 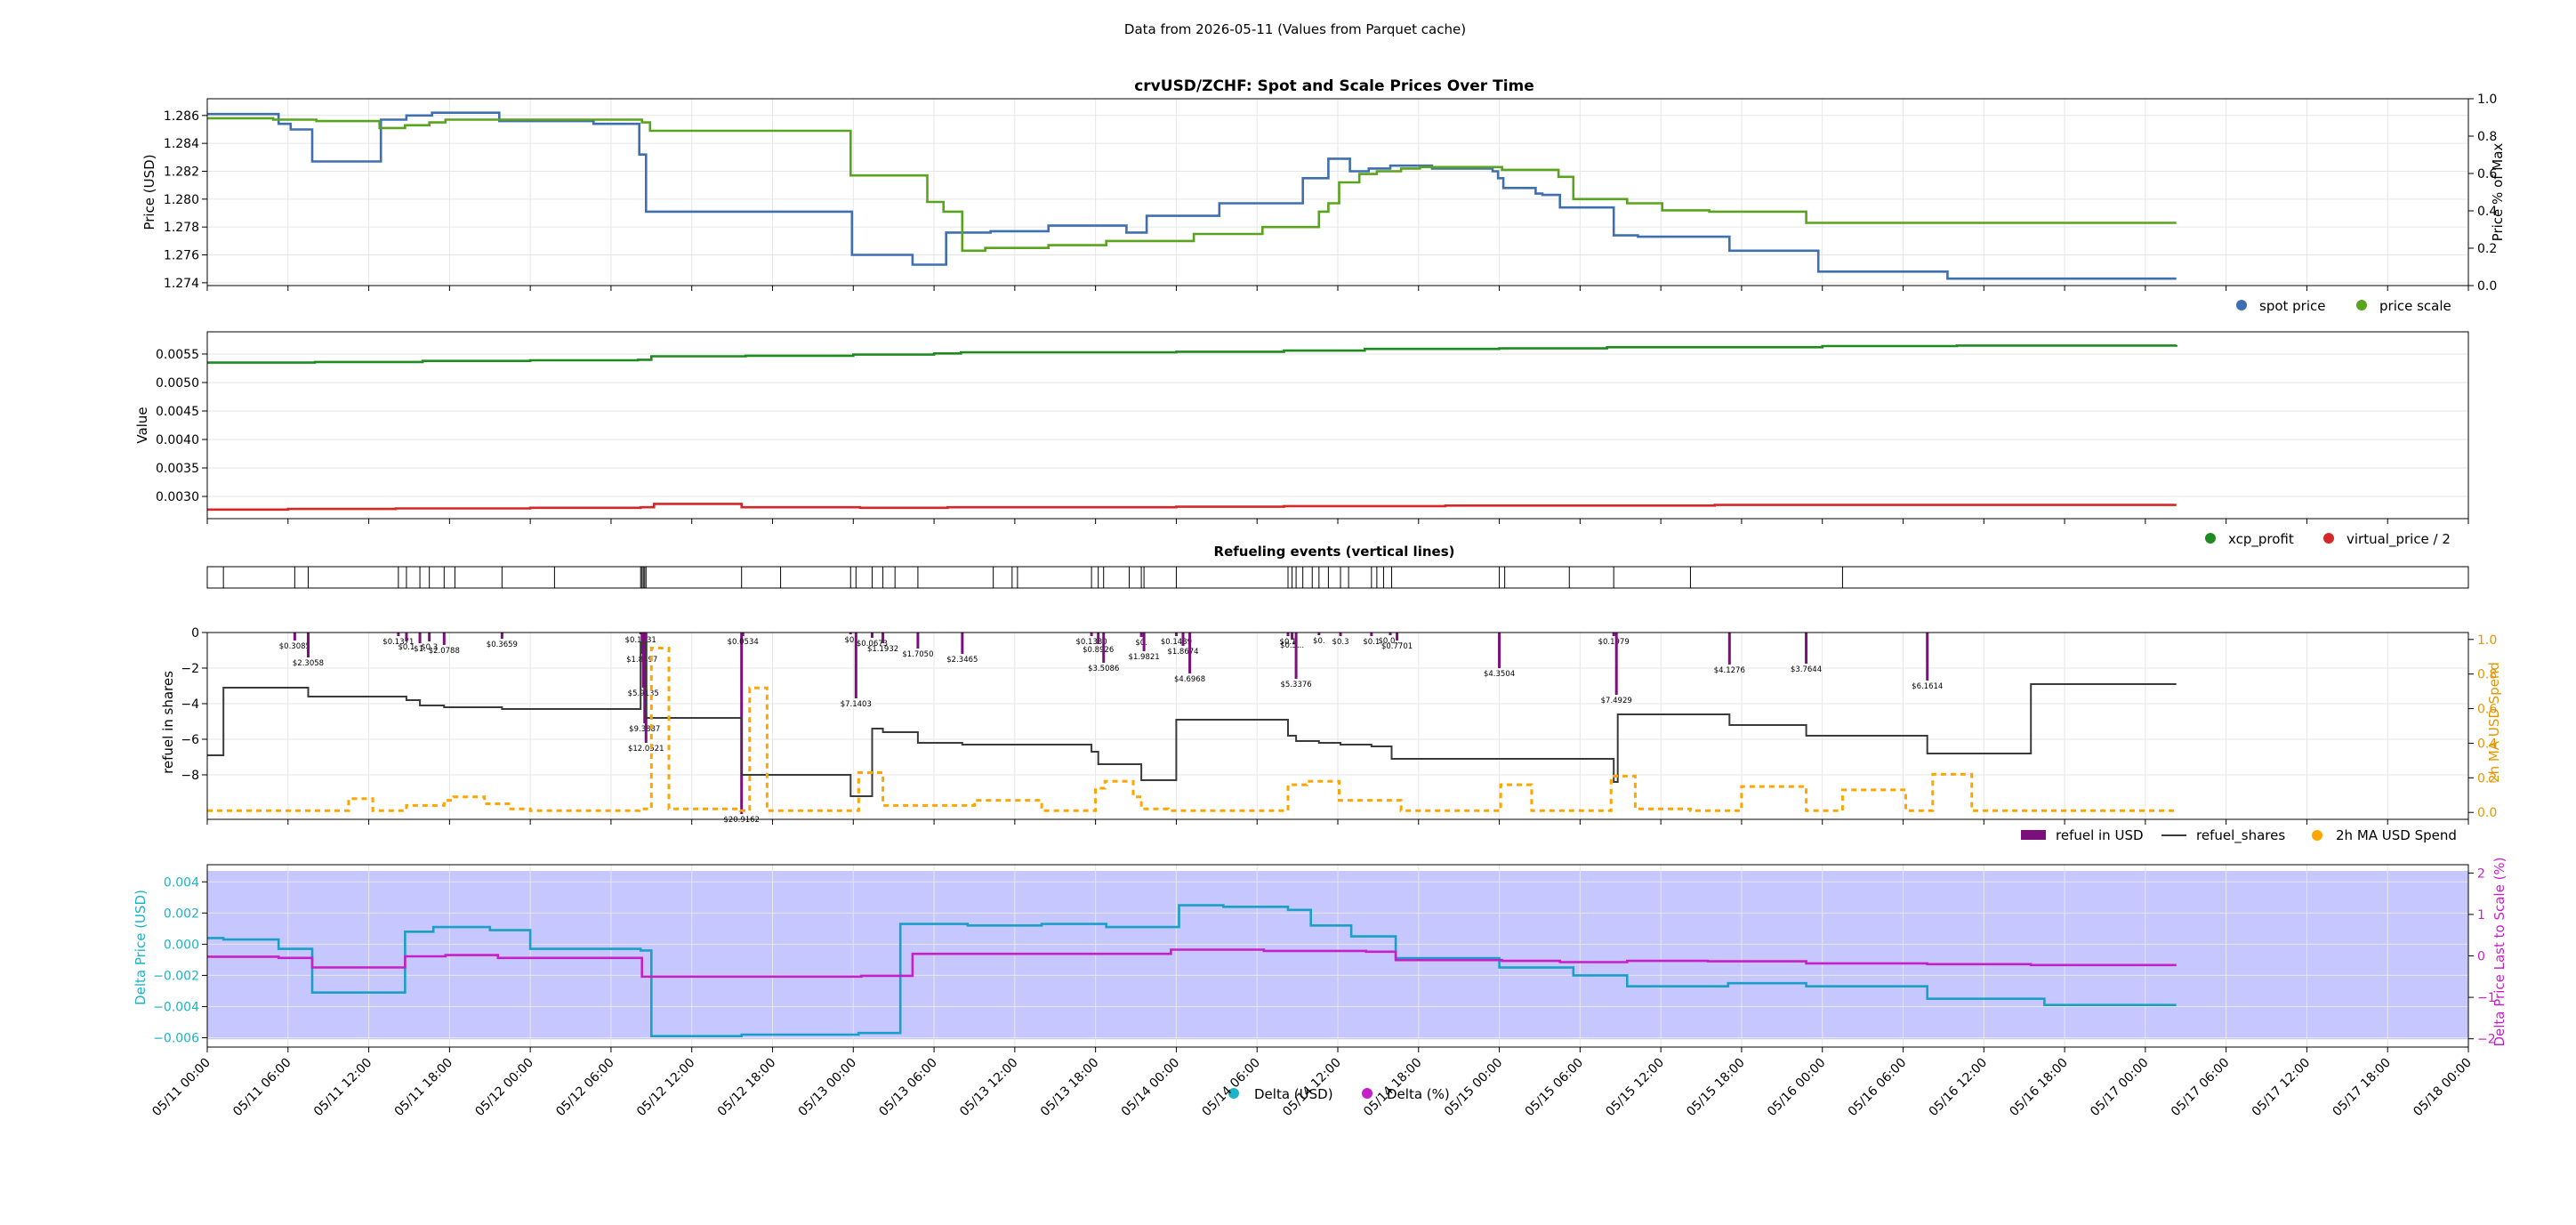 What do you see at coordinates (2362, 1088) in the screenshot?
I see `x-tick-label: 05/17 18:00` at bounding box center [2362, 1088].